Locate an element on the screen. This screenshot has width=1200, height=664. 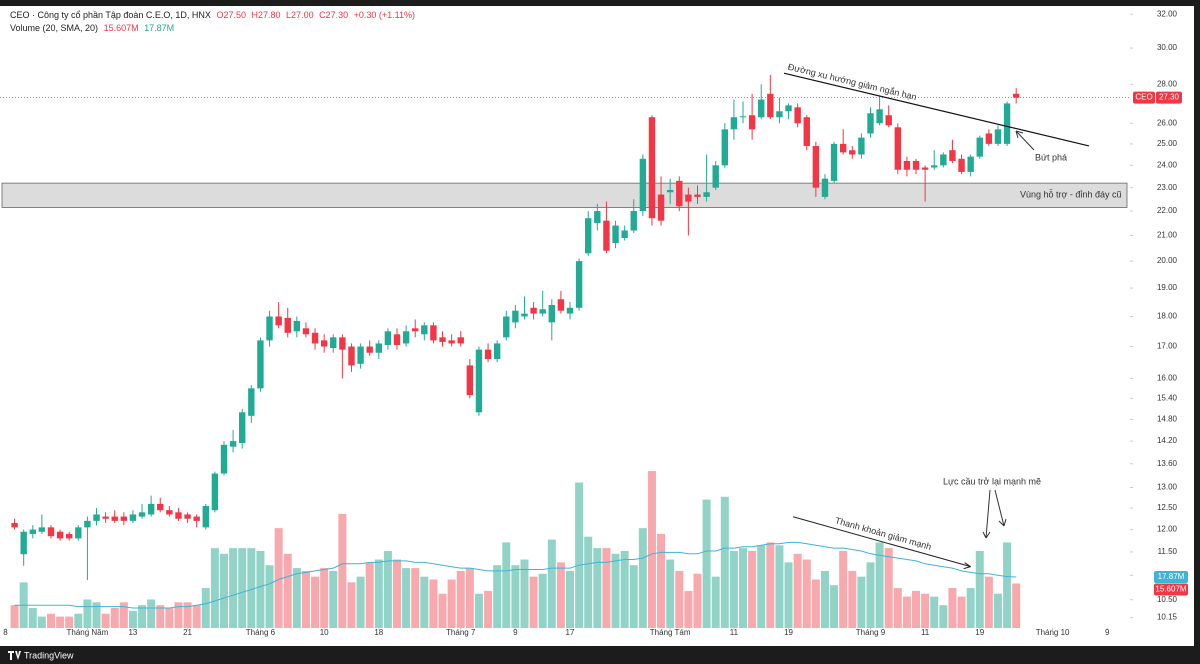
volume-sma-line is located at coordinates (515, 575).